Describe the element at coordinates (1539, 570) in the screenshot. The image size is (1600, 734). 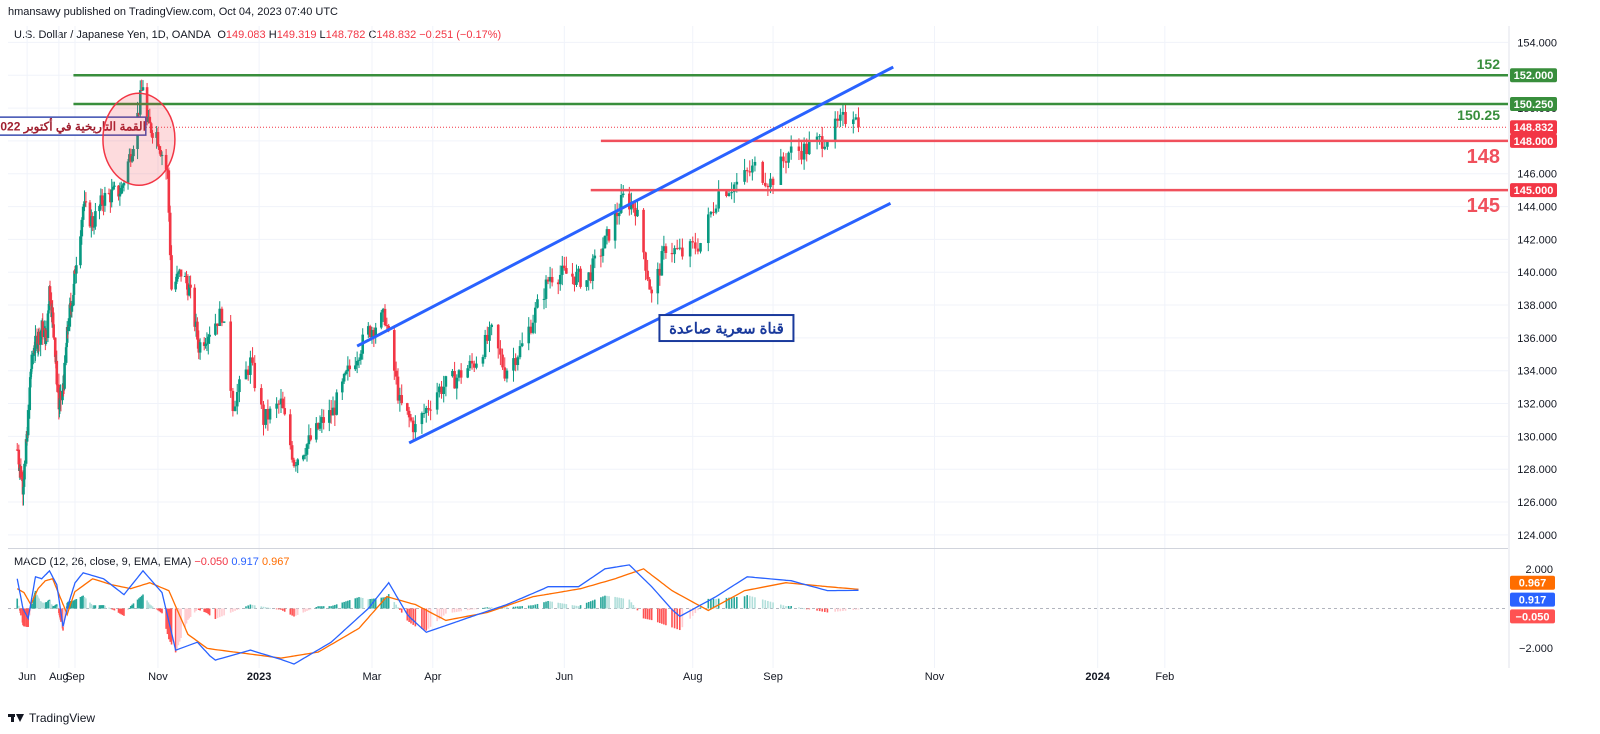
I see `macd-y-tick-label: 2.000` at that location.